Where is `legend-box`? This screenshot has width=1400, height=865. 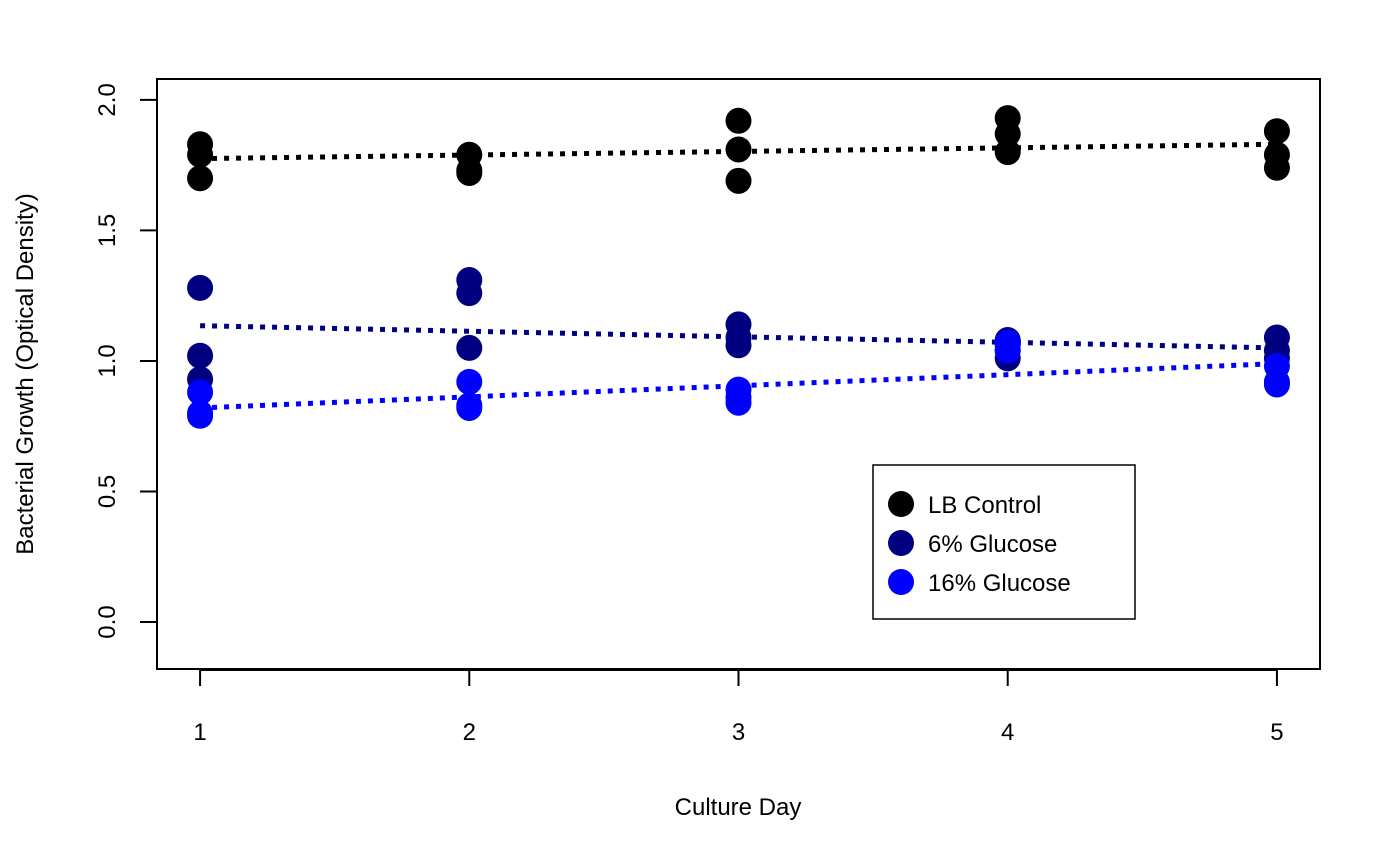
legend-box is located at coordinates (1004, 542).